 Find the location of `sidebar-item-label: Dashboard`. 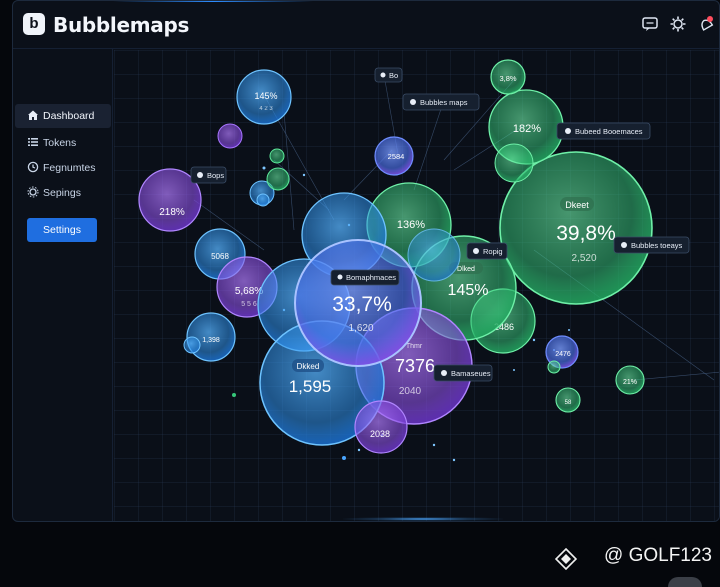

sidebar-item-label: Dashboard is located at coordinates (69, 116).